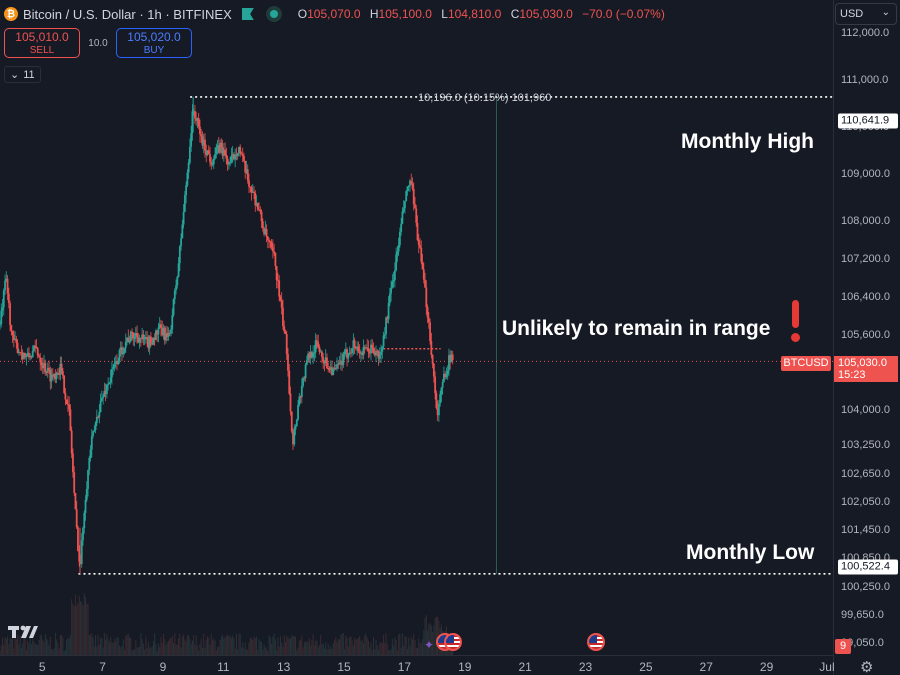  I want to click on currency-select: USD ⌄, so click(866, 14).